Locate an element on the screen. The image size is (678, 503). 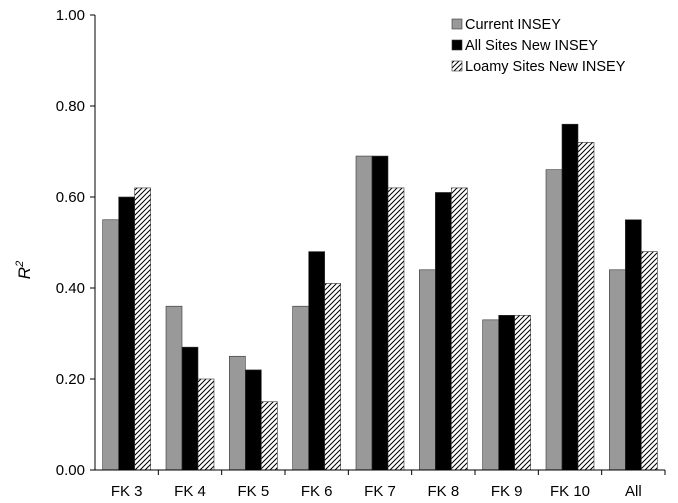
x-tick-label: FK 9 is located at coordinates (507, 491).